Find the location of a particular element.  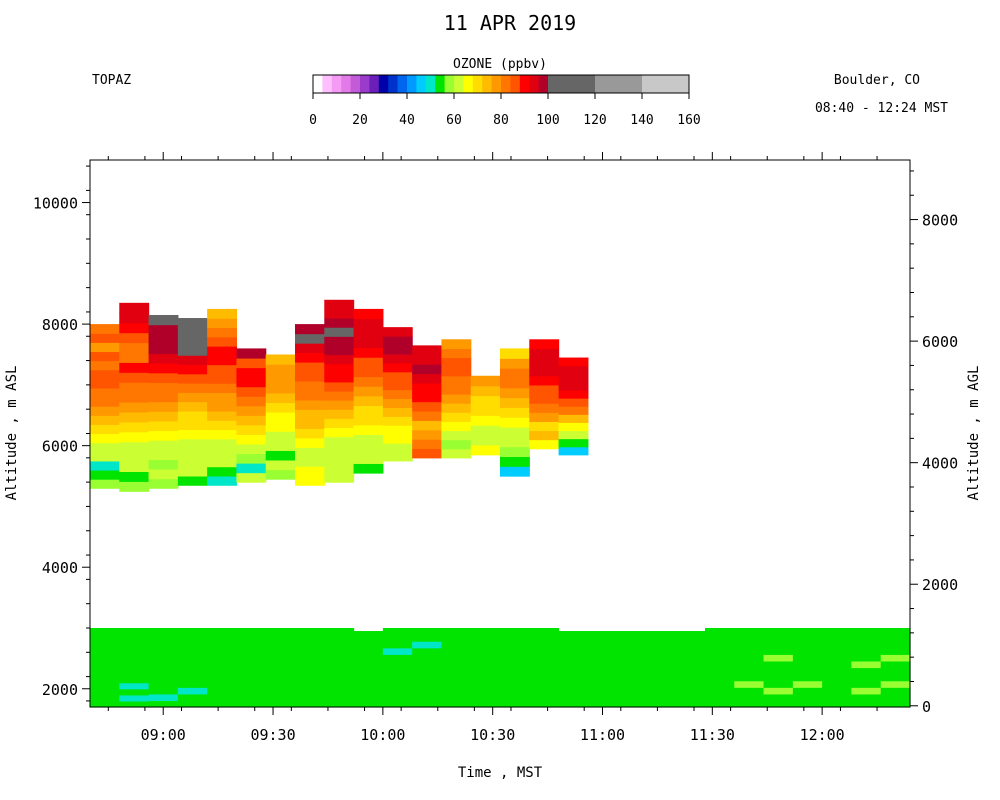

y-right-tick-label: 0 is located at coordinates (926, 707).